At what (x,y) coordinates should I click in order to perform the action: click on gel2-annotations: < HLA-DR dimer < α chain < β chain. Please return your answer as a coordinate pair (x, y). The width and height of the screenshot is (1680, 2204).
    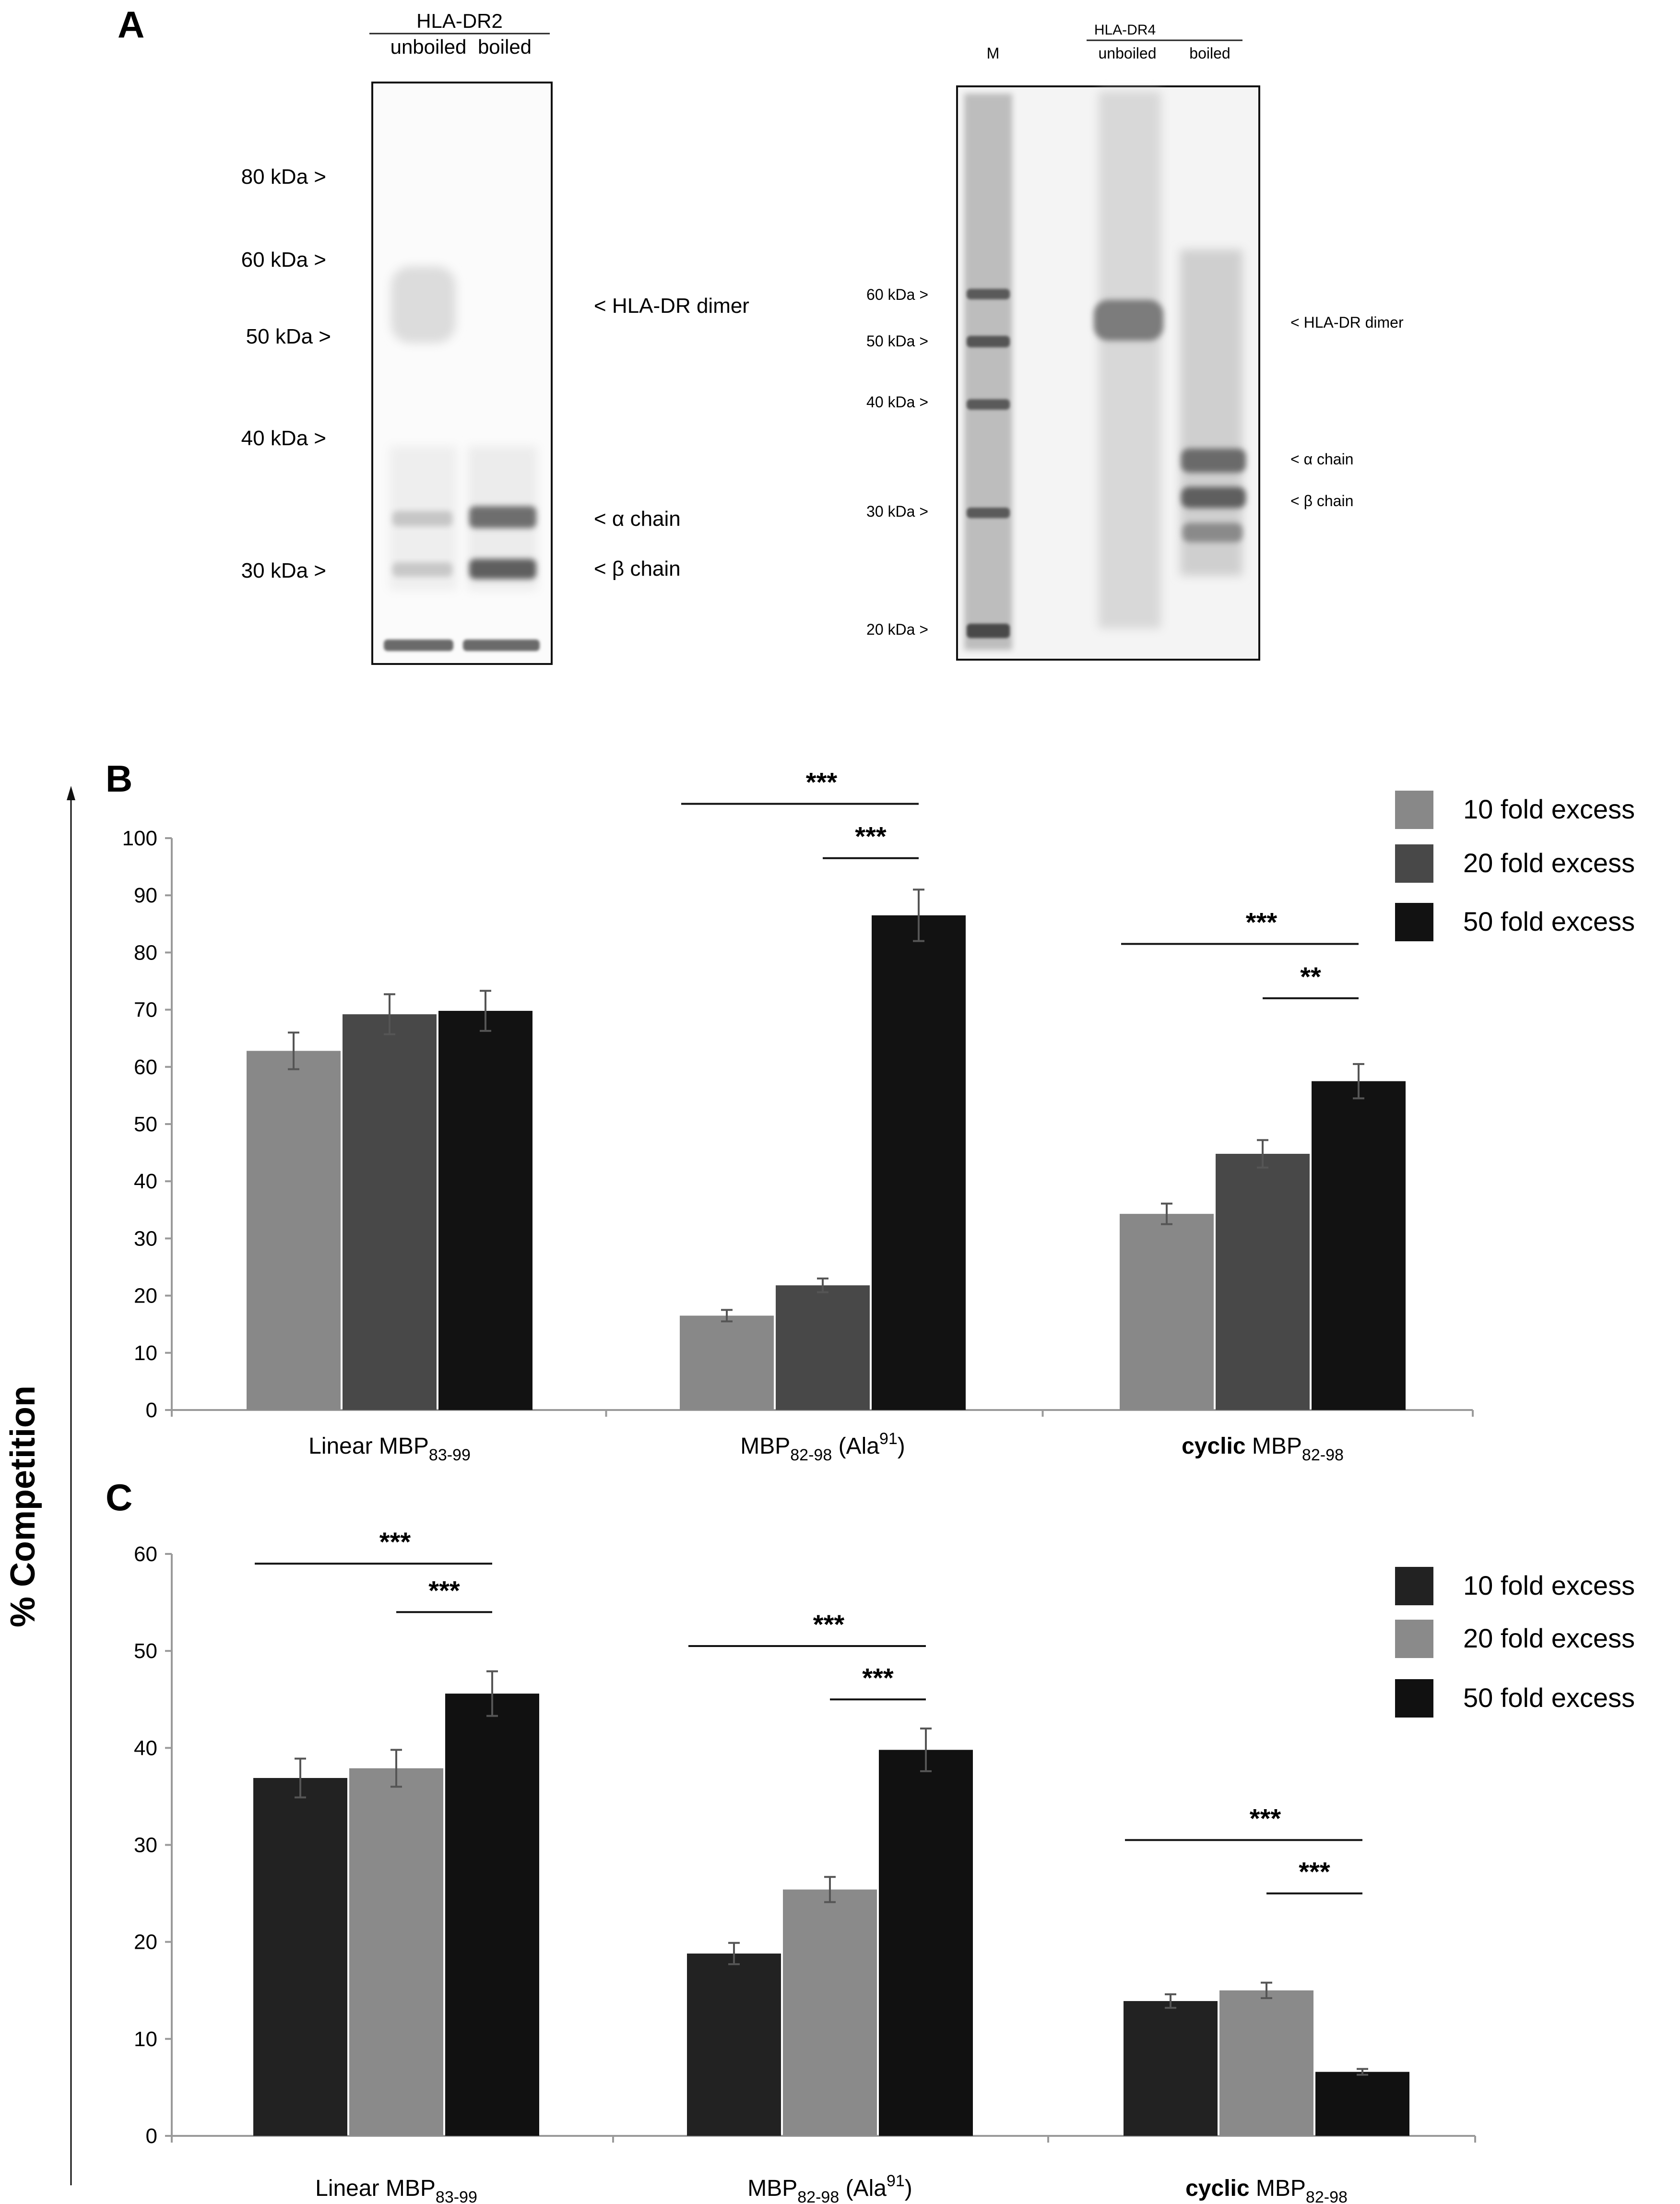
    Looking at the image, I should click on (1347, 412).